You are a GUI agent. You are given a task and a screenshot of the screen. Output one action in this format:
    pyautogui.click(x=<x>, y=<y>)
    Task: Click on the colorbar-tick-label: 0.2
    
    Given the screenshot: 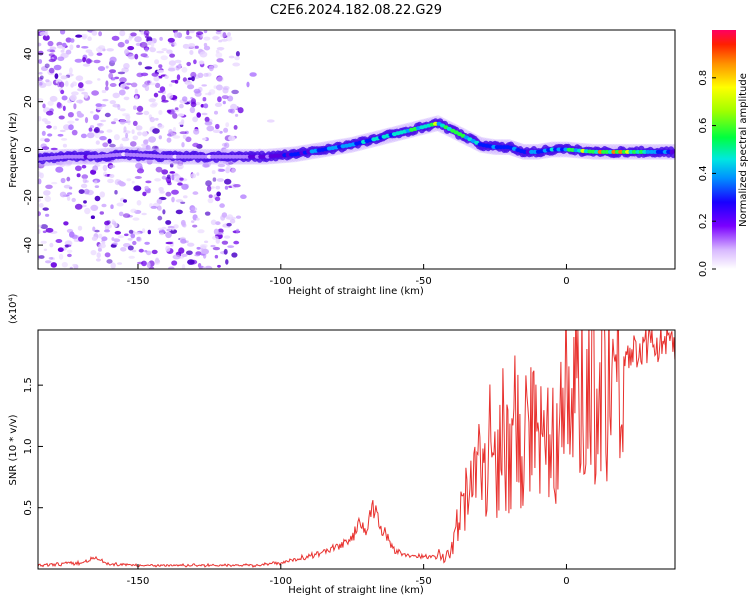 What is the action you would take?
    pyautogui.click(x=703, y=221)
    